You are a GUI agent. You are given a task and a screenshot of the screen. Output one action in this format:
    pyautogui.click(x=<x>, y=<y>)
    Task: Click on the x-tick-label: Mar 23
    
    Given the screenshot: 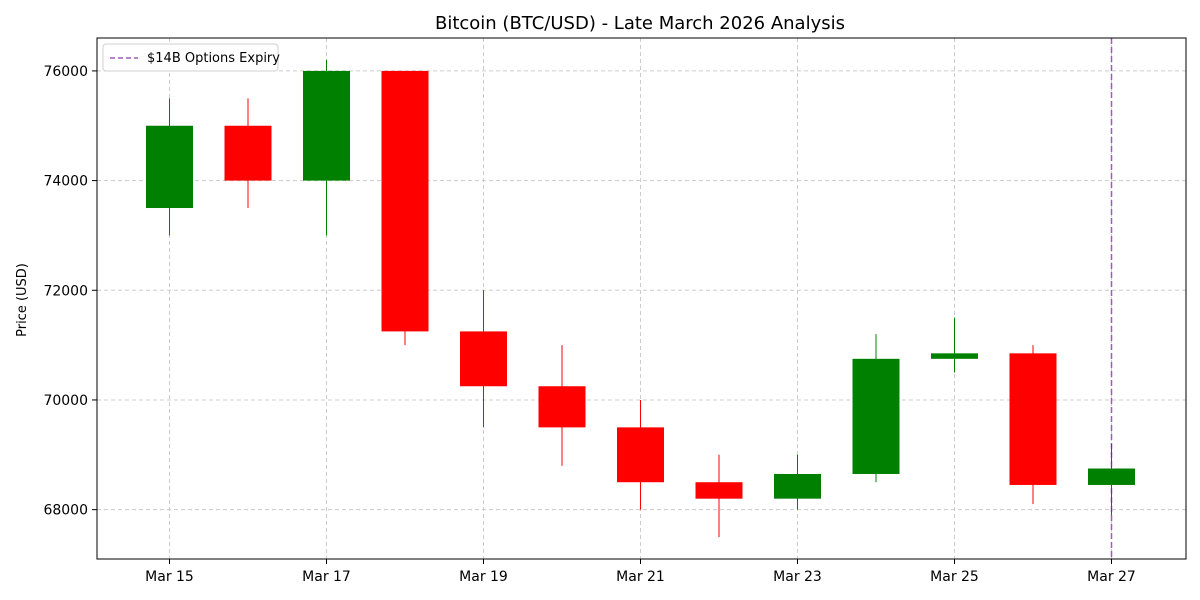 What is the action you would take?
    pyautogui.click(x=797, y=577)
    